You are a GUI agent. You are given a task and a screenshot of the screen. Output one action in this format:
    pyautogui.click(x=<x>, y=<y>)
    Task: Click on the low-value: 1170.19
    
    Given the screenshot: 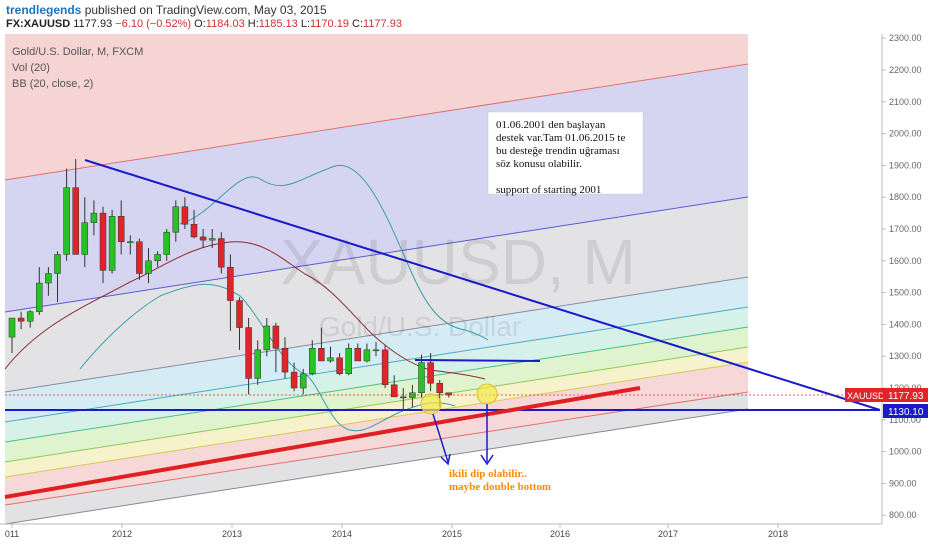 What is the action you would take?
    pyautogui.click(x=329, y=24)
    